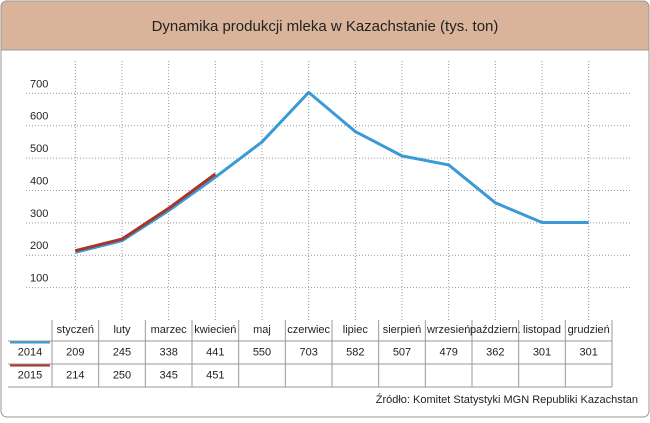 The width and height of the screenshot is (650, 423). Describe the element at coordinates (39, 214) in the screenshot. I see `y-tick-label: 300` at that location.